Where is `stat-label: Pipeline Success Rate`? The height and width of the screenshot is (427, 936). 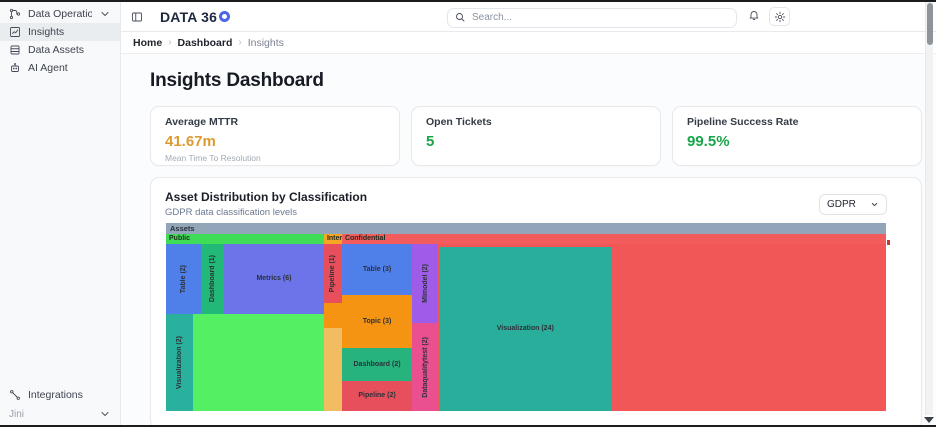
stat-label: Pipeline Success Rate is located at coordinates (743, 122).